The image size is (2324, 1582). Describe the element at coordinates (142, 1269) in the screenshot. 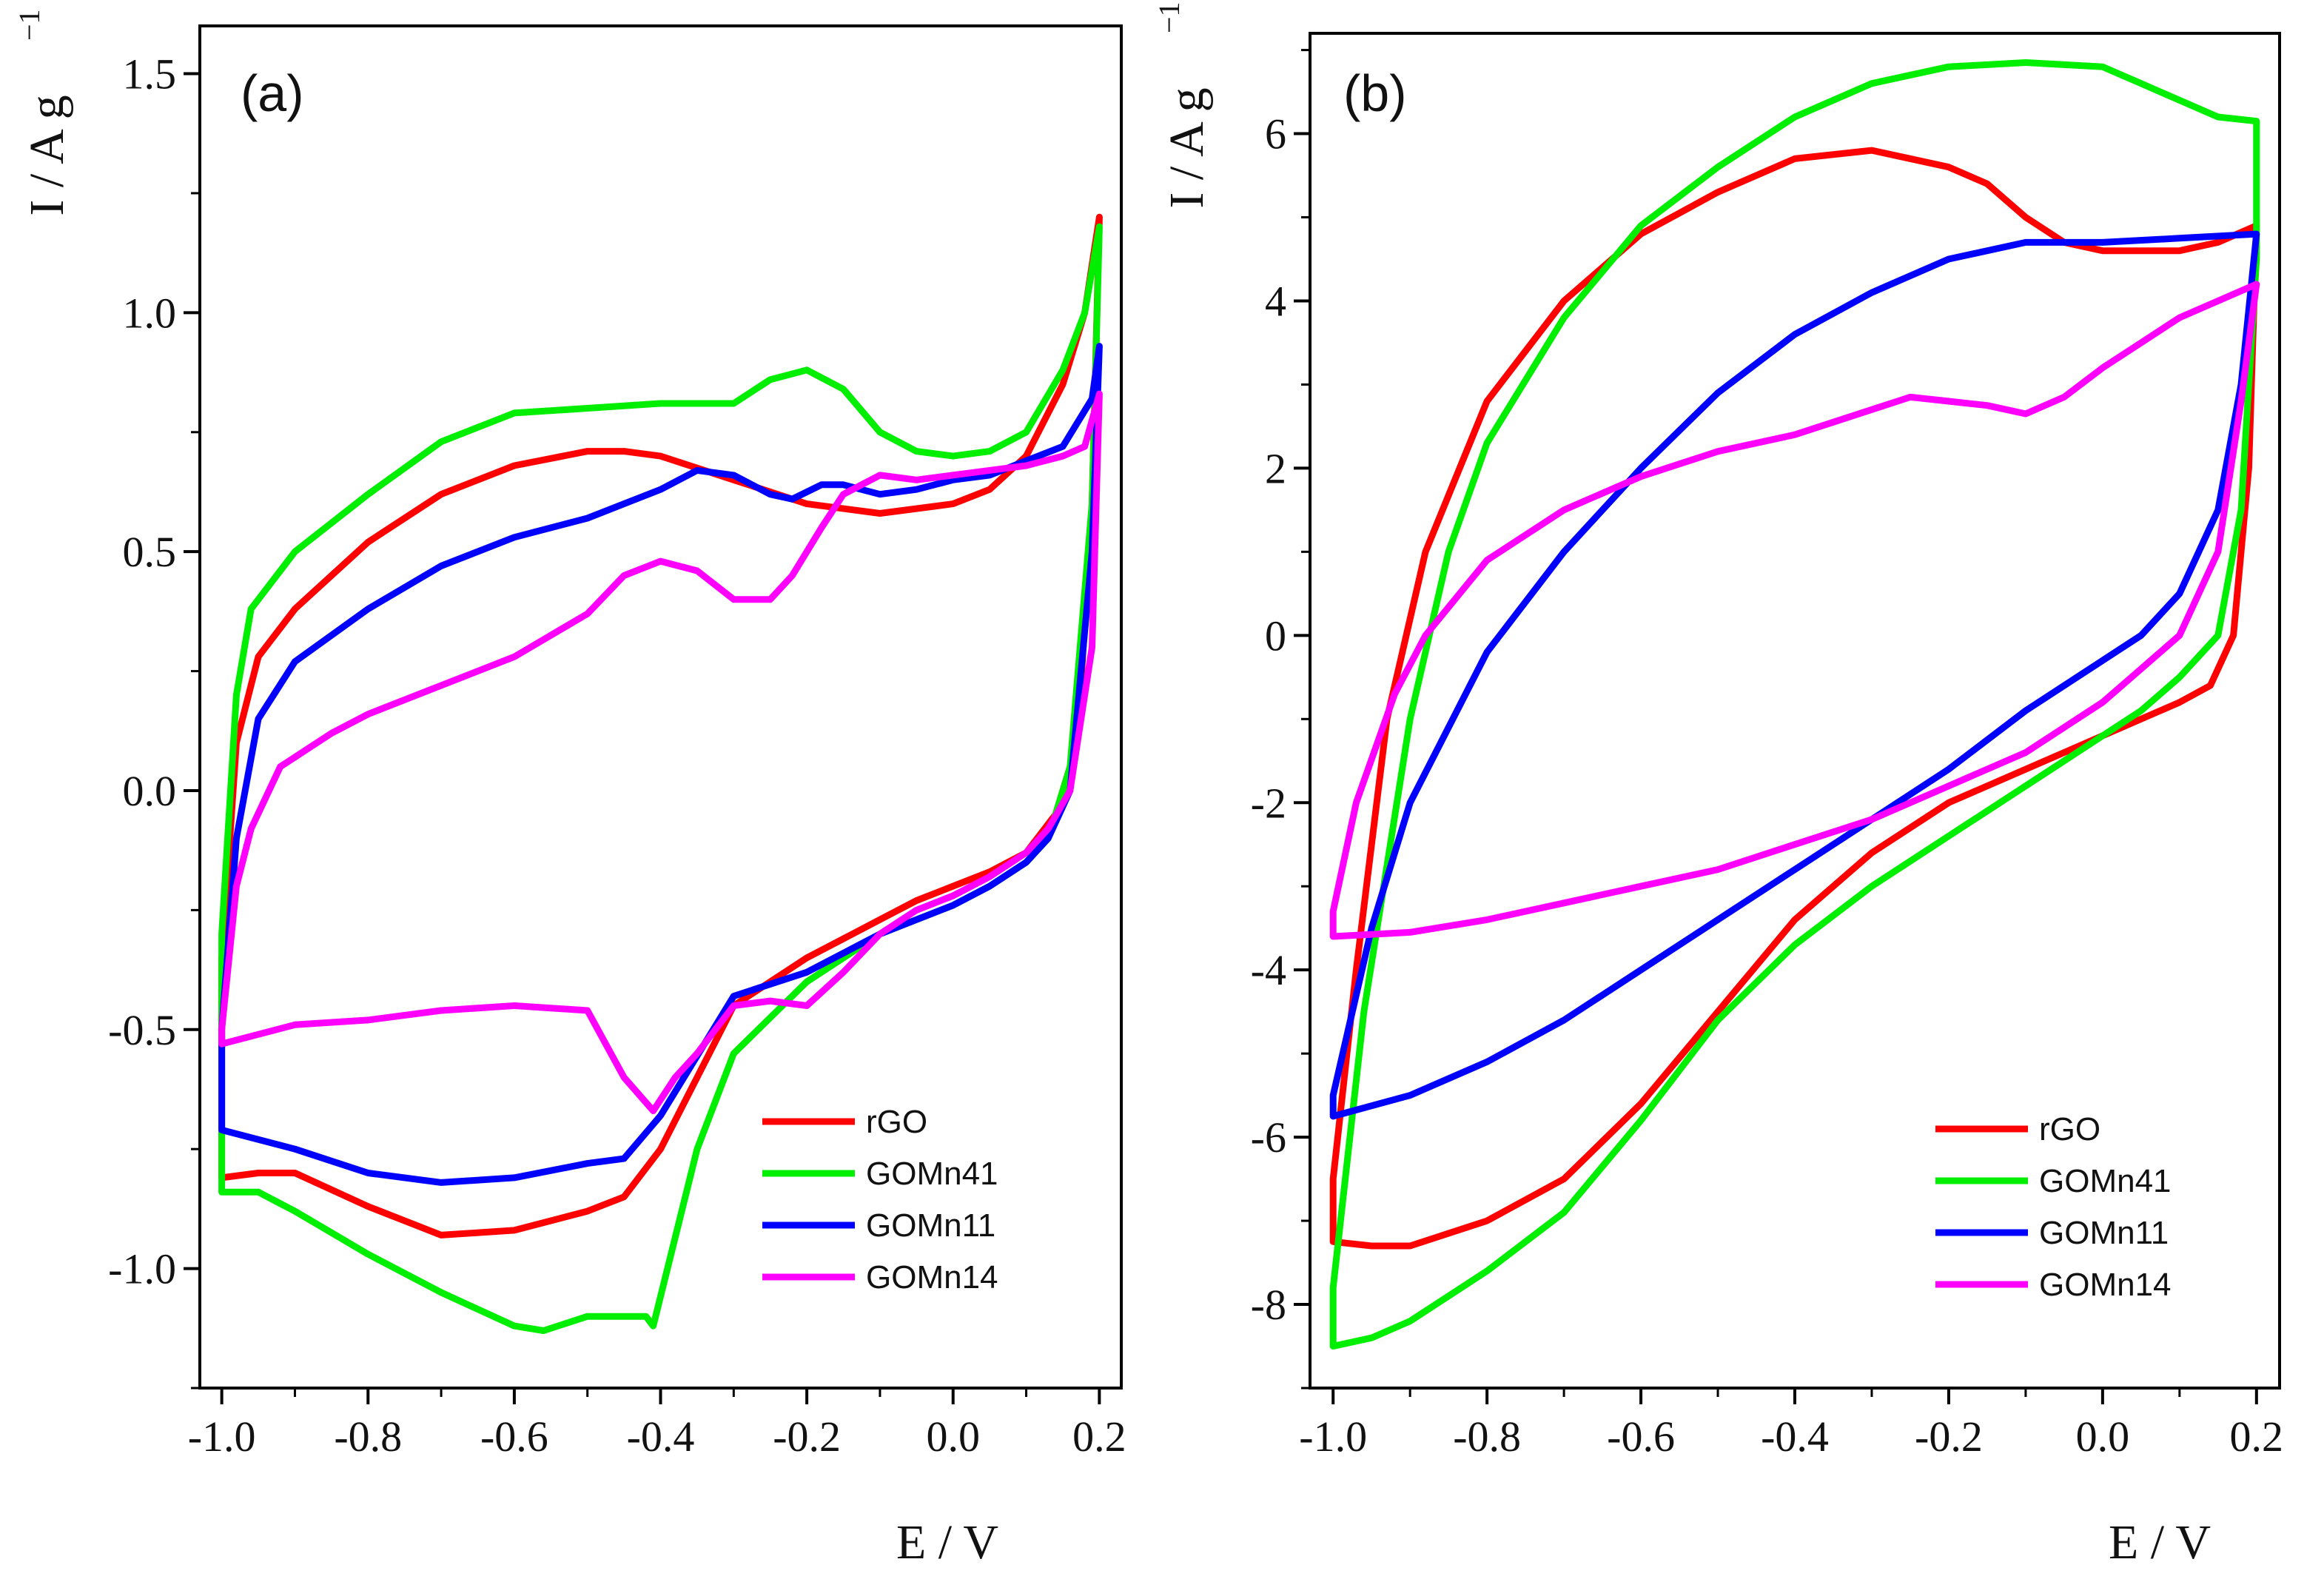

I see `y-tick-label: -1.0` at that location.